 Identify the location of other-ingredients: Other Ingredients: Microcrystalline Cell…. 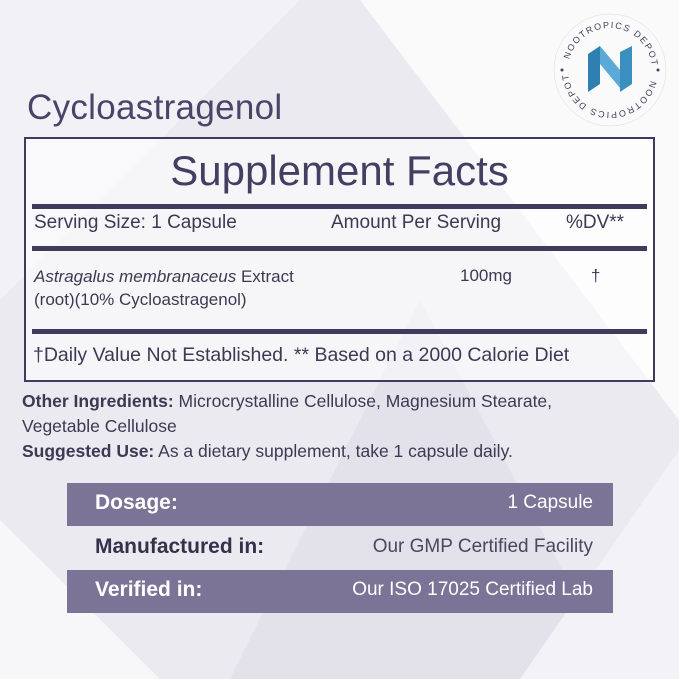
(287, 401).